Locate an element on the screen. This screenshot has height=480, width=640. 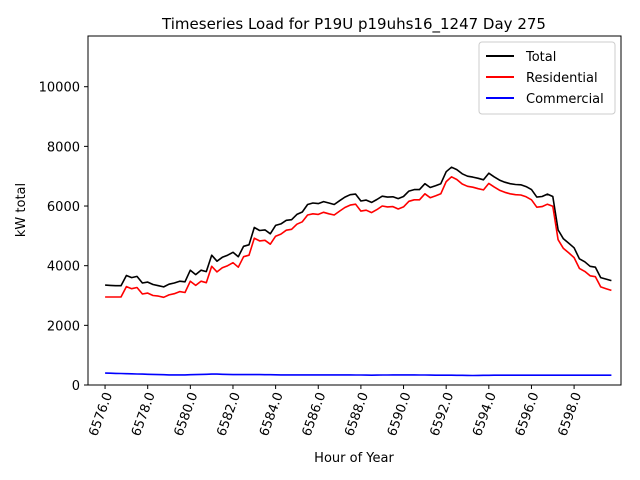
legend-label-residential: Residential is located at coordinates (562, 78).